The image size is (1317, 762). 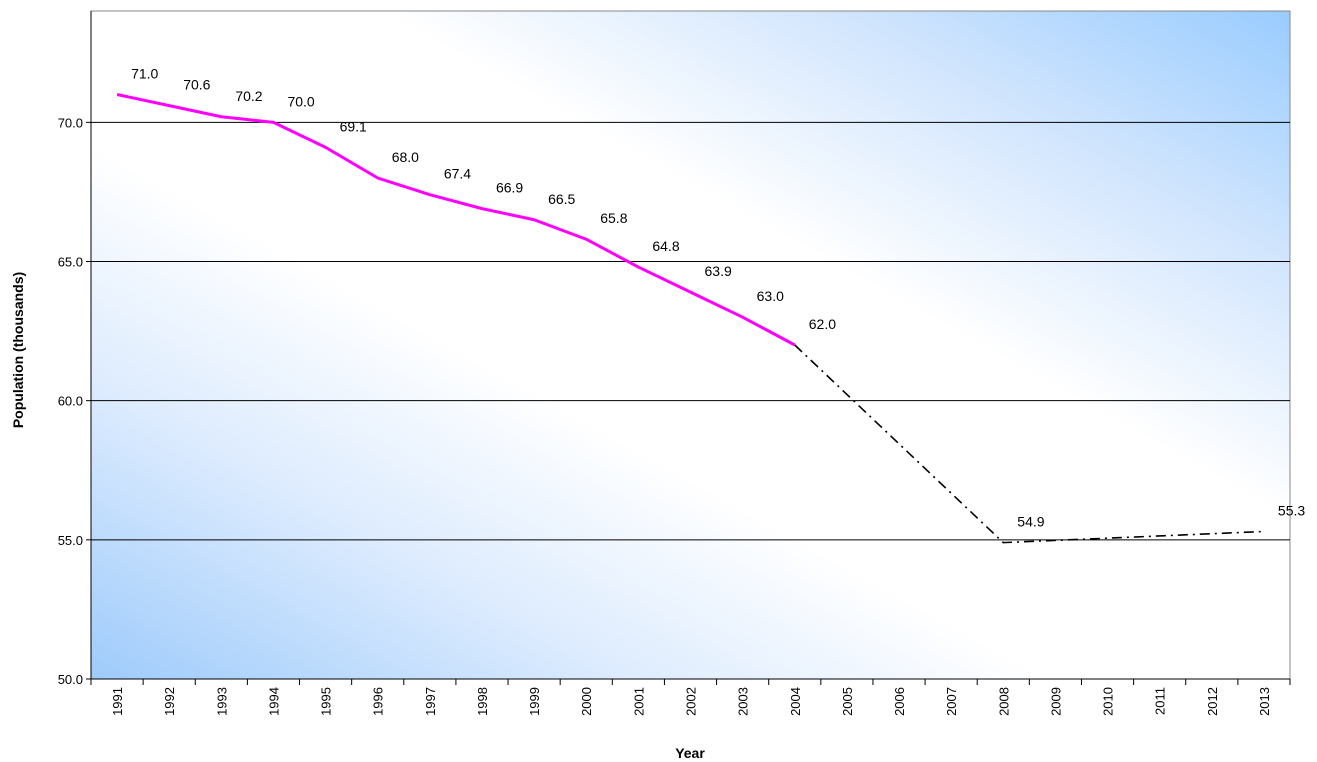 What do you see at coordinates (1212, 701) in the screenshot?
I see `x-tick-label: 2012` at bounding box center [1212, 701].